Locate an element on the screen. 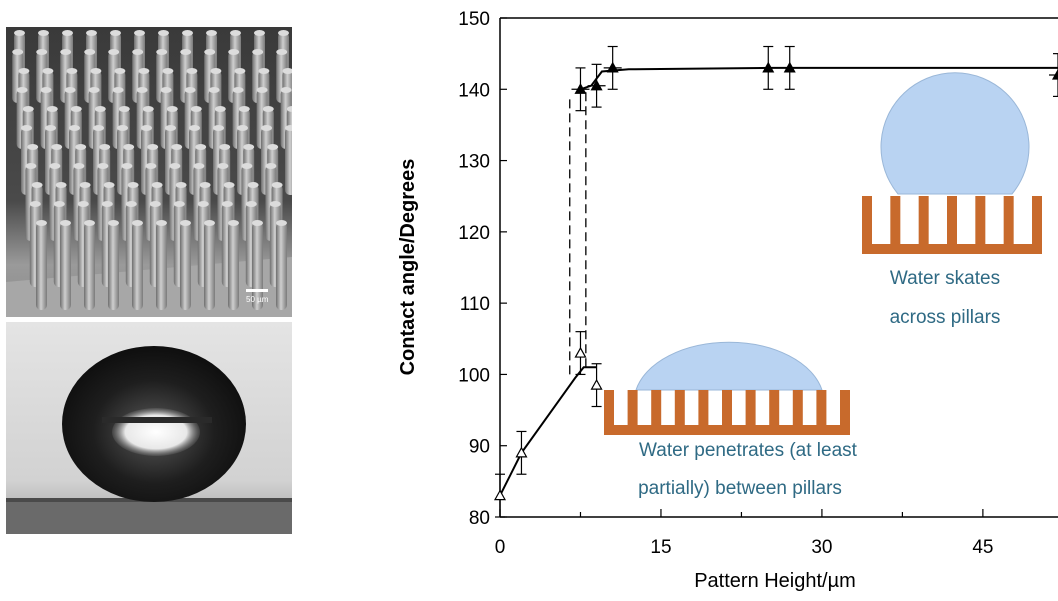 This screenshot has width=1058, height=601. pillar-substrate-penetrate is located at coordinates (727, 412).